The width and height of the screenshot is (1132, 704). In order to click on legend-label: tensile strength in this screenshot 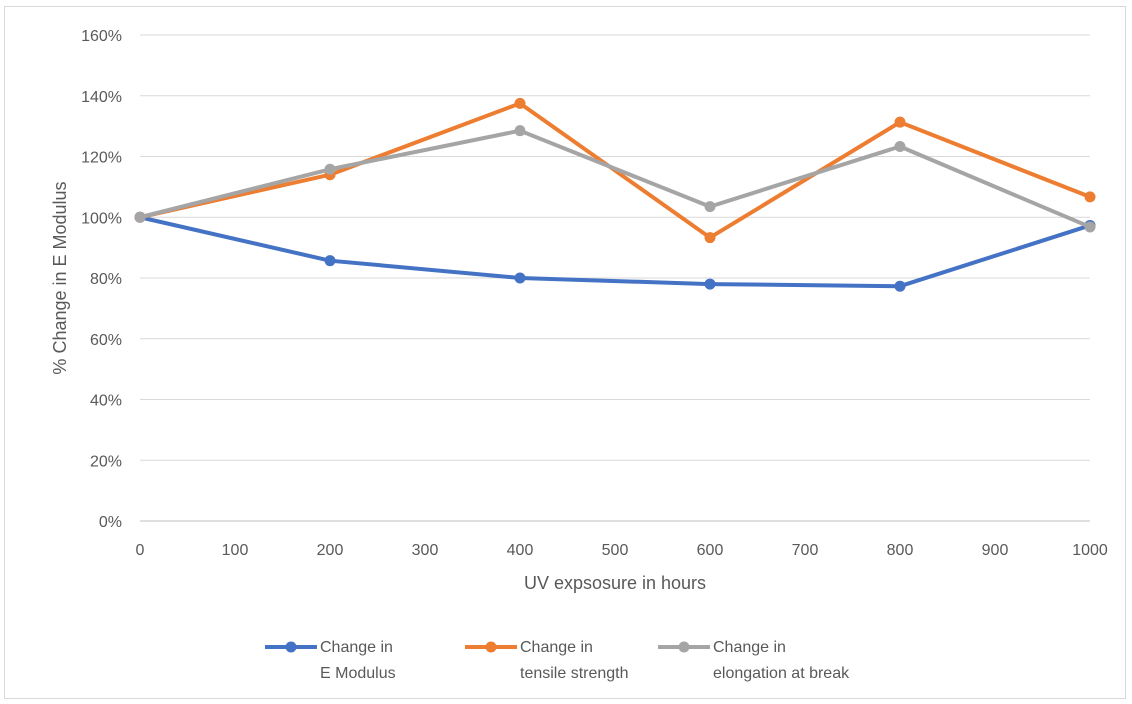, I will do `click(574, 673)`.